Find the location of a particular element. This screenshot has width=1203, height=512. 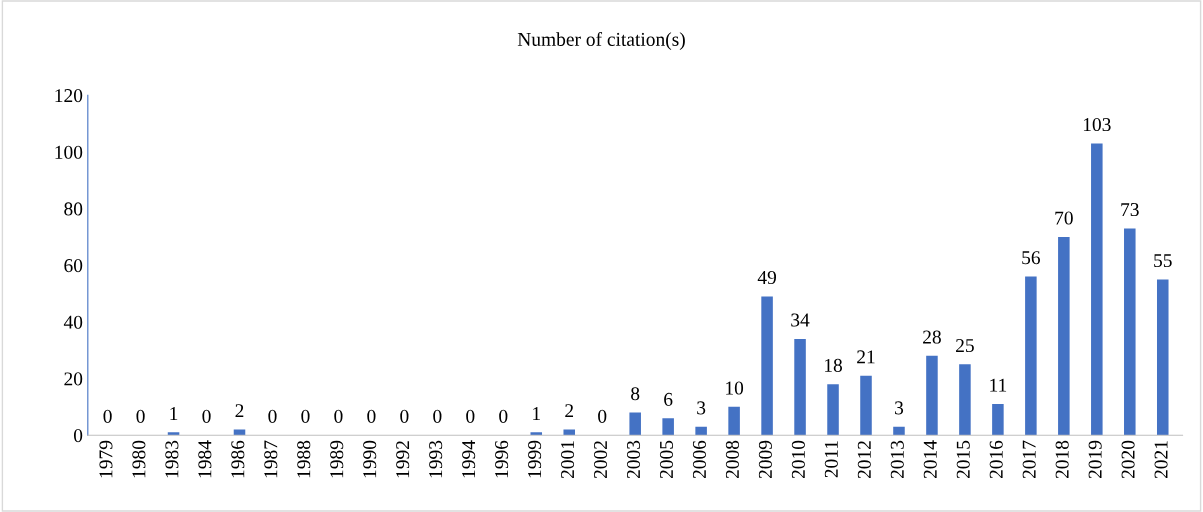

data-label: 28 is located at coordinates (932, 337).